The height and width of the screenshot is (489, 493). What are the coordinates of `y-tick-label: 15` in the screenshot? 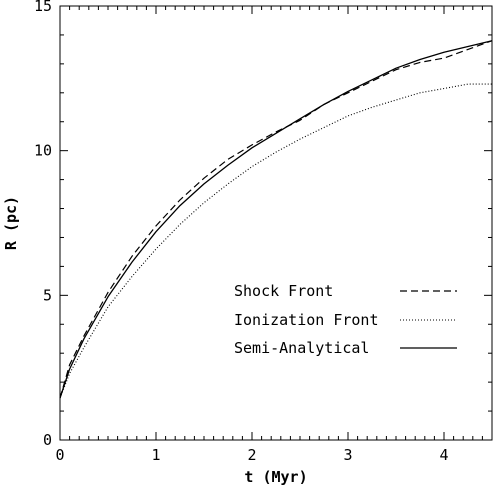 It's located at (43, 7).